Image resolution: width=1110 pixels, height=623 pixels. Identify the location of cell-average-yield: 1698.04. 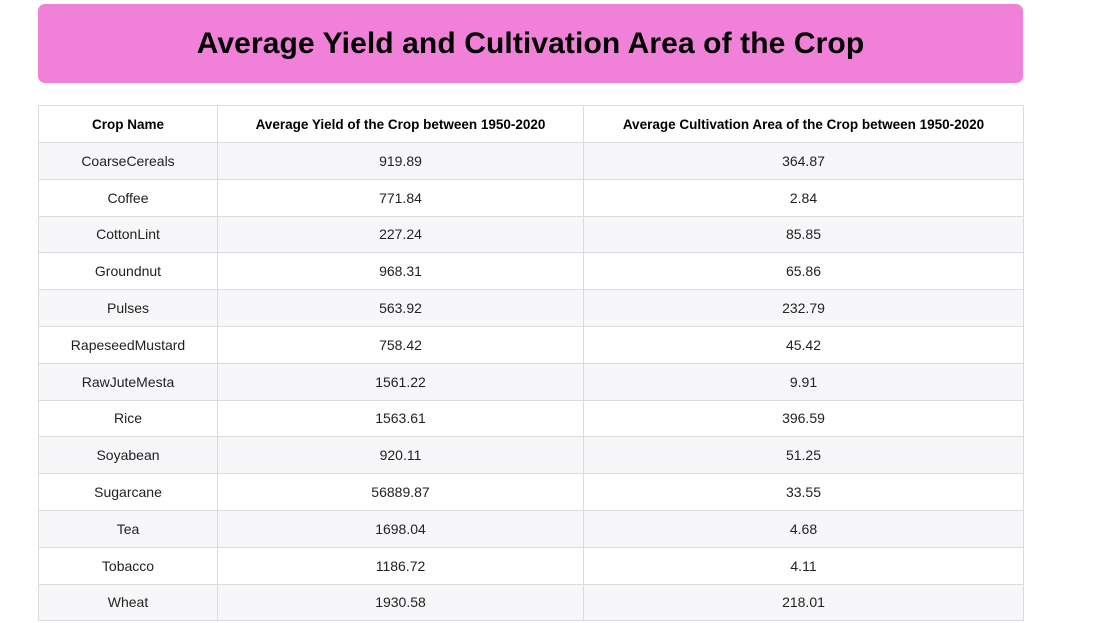
(400, 528).